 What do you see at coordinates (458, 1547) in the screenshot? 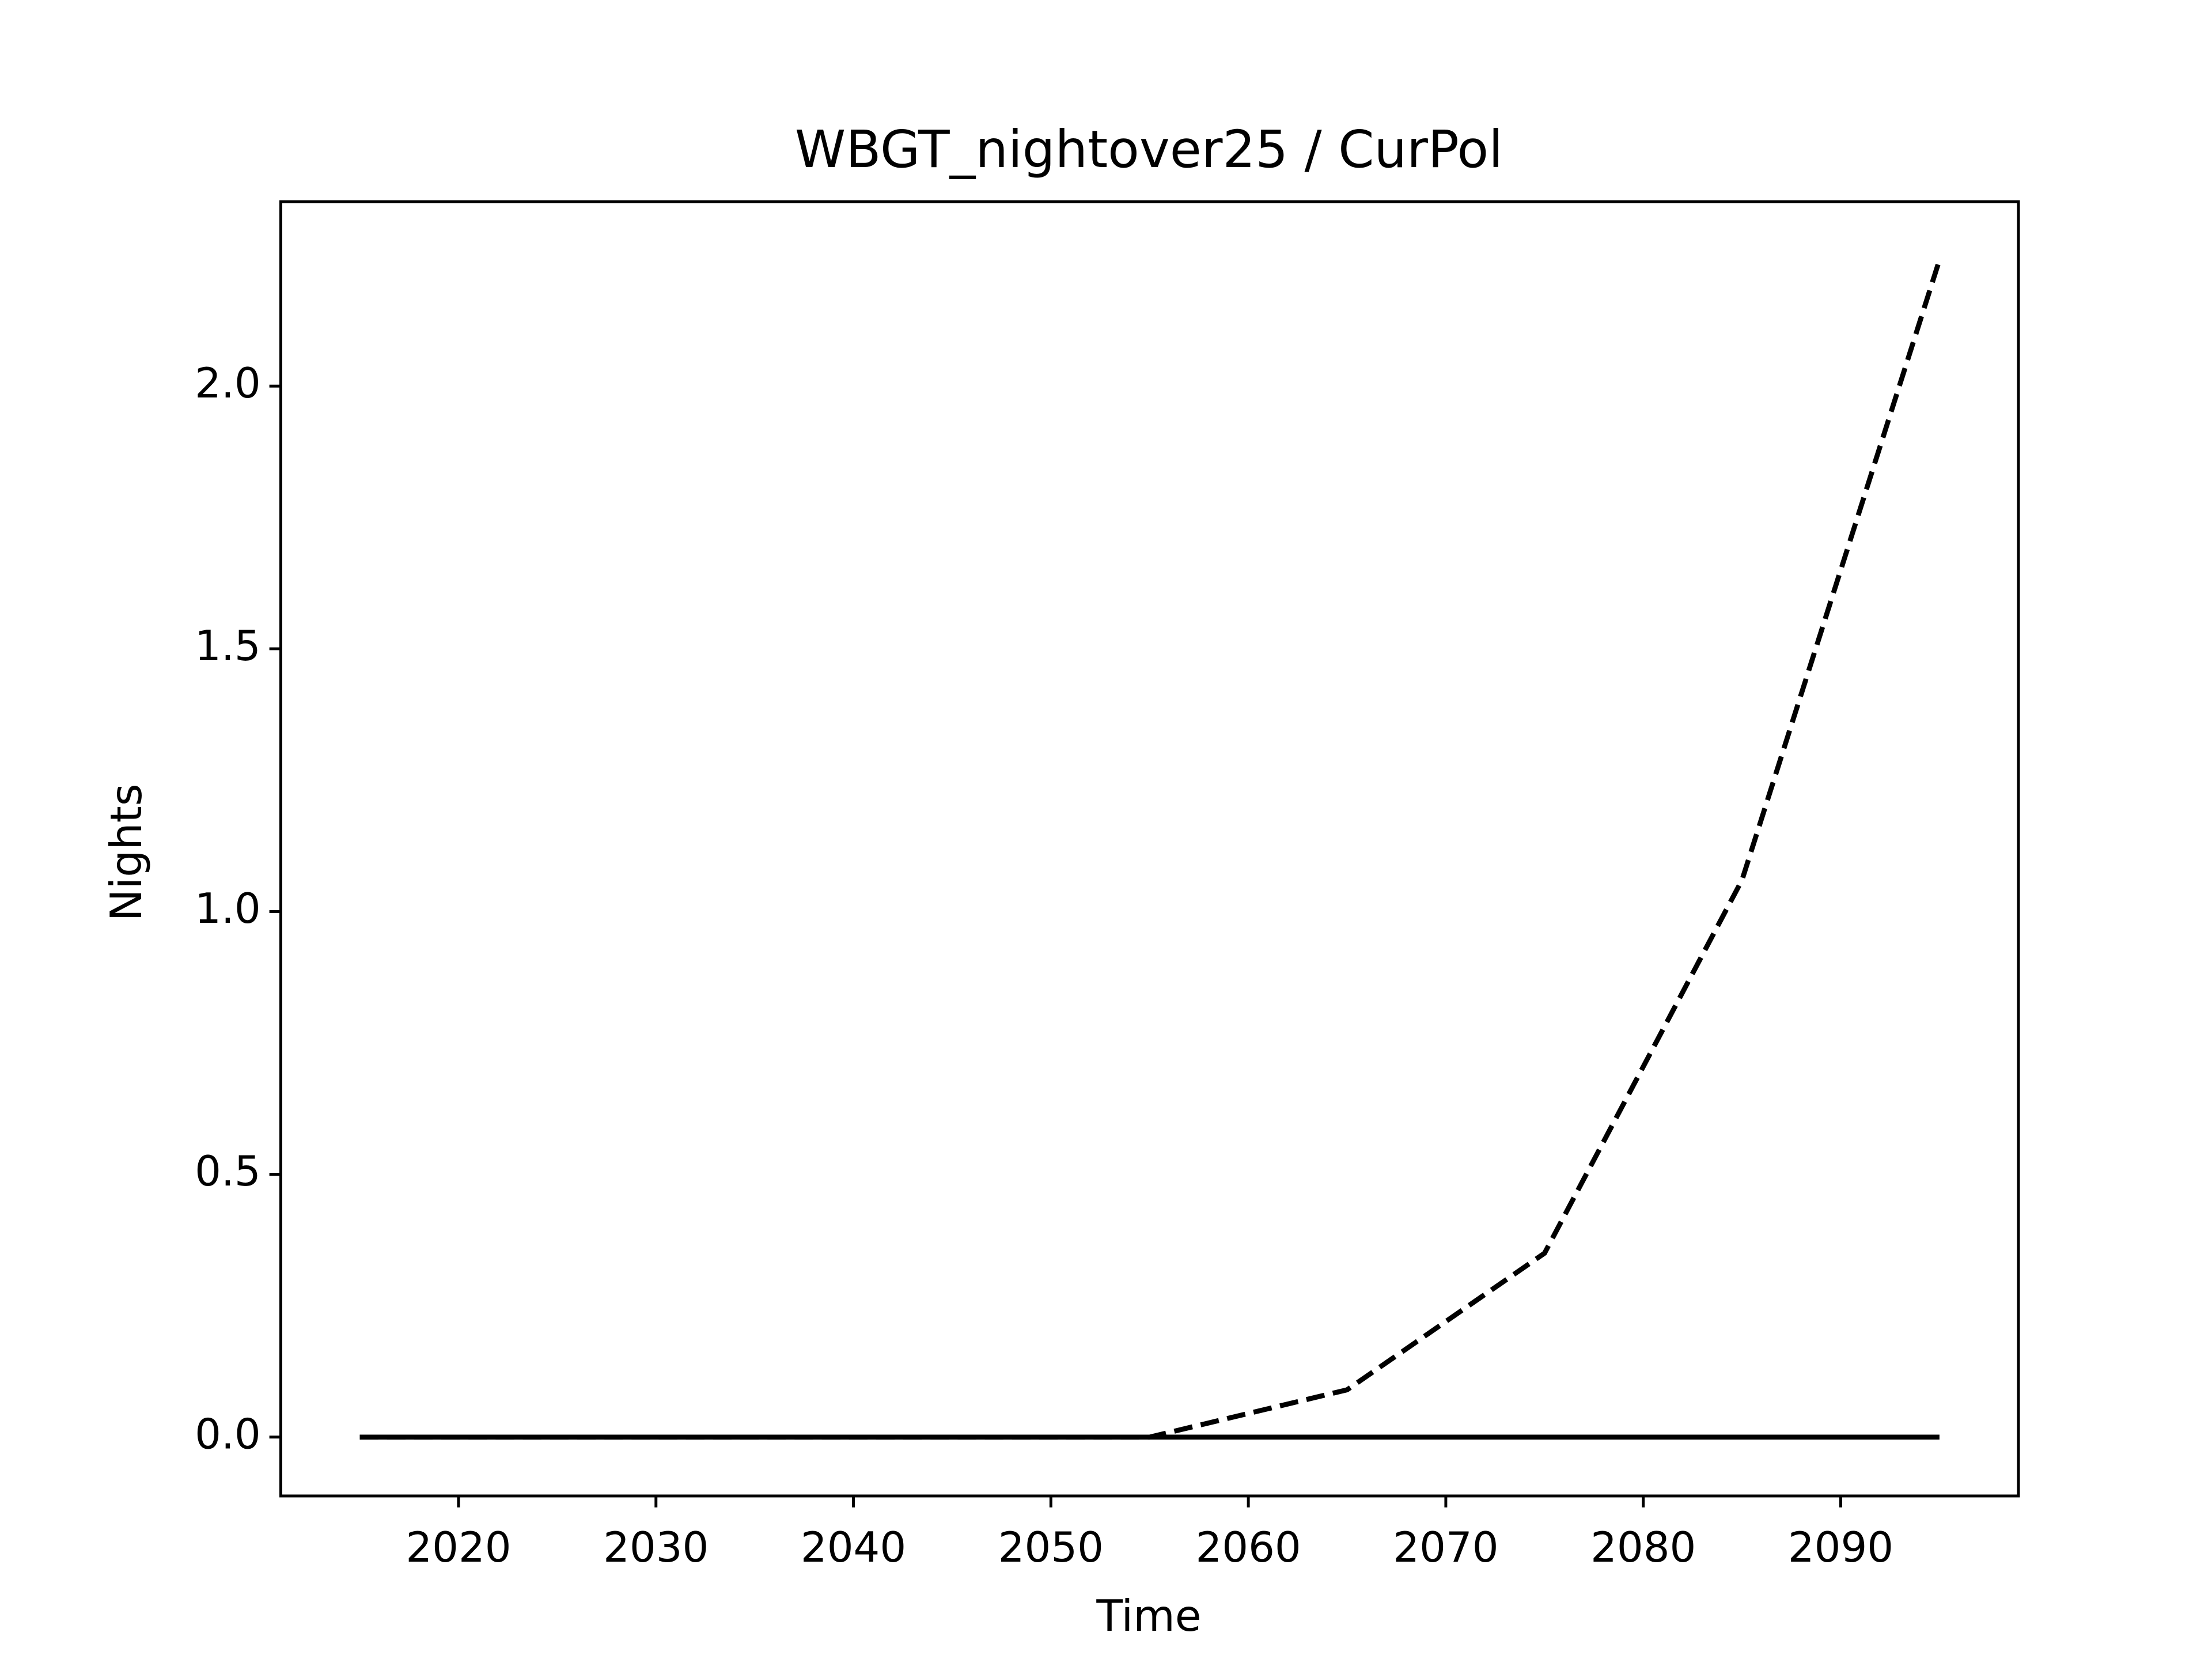
I see `x-tick-label: 2020` at bounding box center [458, 1547].